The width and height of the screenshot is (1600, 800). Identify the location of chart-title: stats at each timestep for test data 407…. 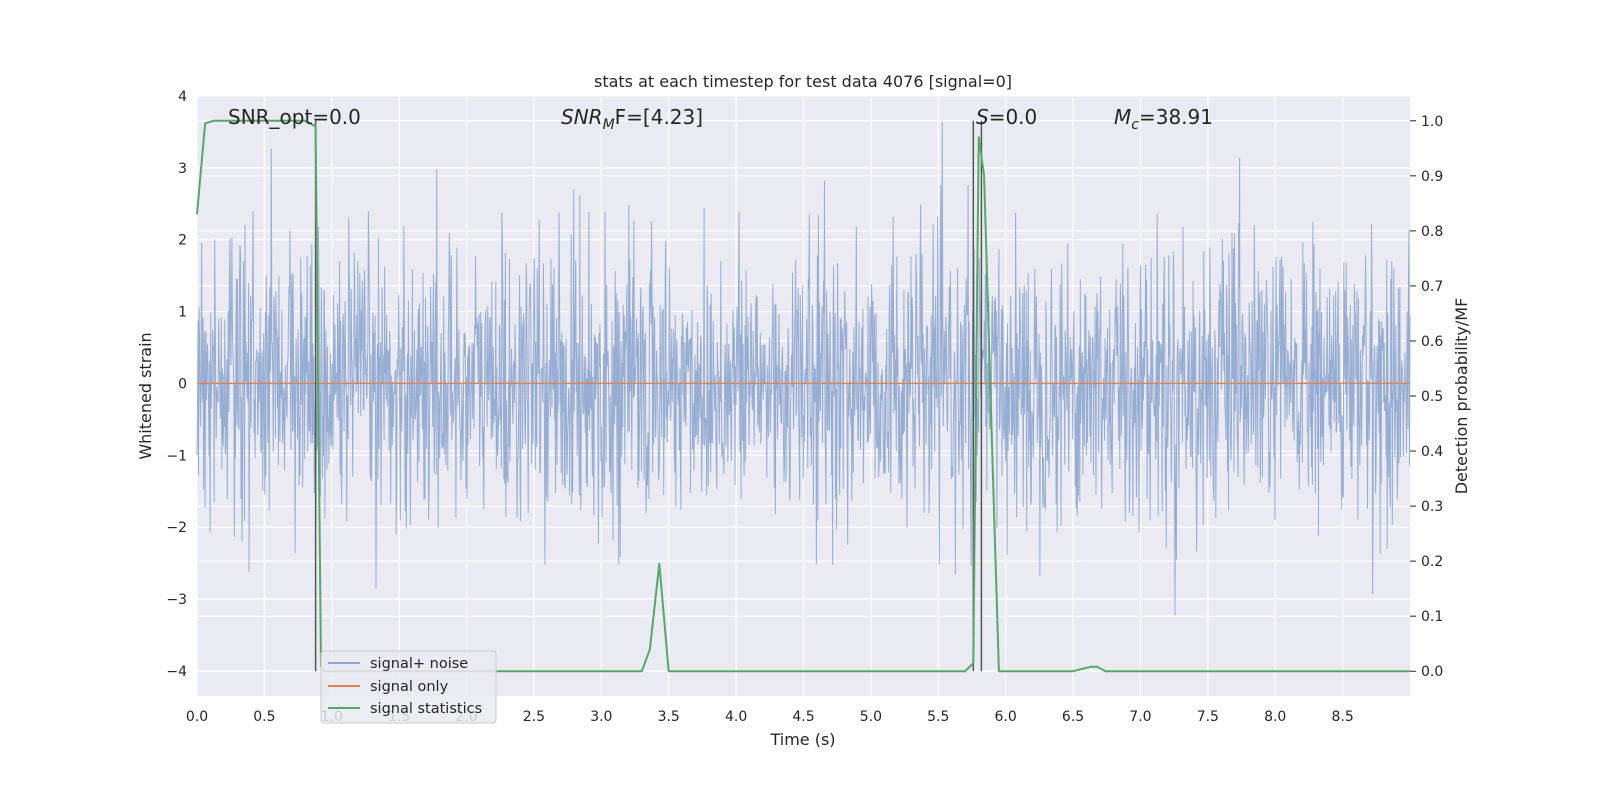
(803, 81).